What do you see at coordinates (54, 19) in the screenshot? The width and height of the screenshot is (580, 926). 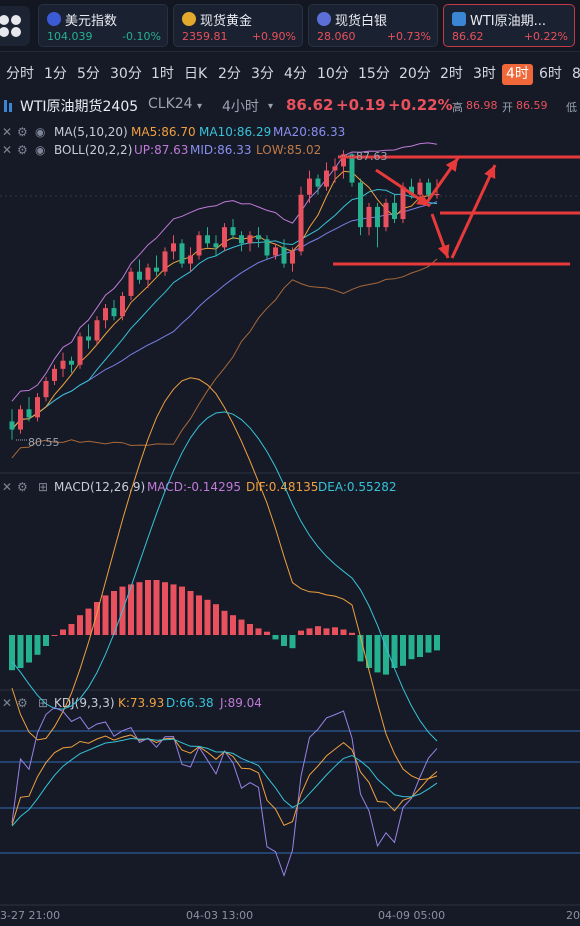 I see `us-flag-icon` at bounding box center [54, 19].